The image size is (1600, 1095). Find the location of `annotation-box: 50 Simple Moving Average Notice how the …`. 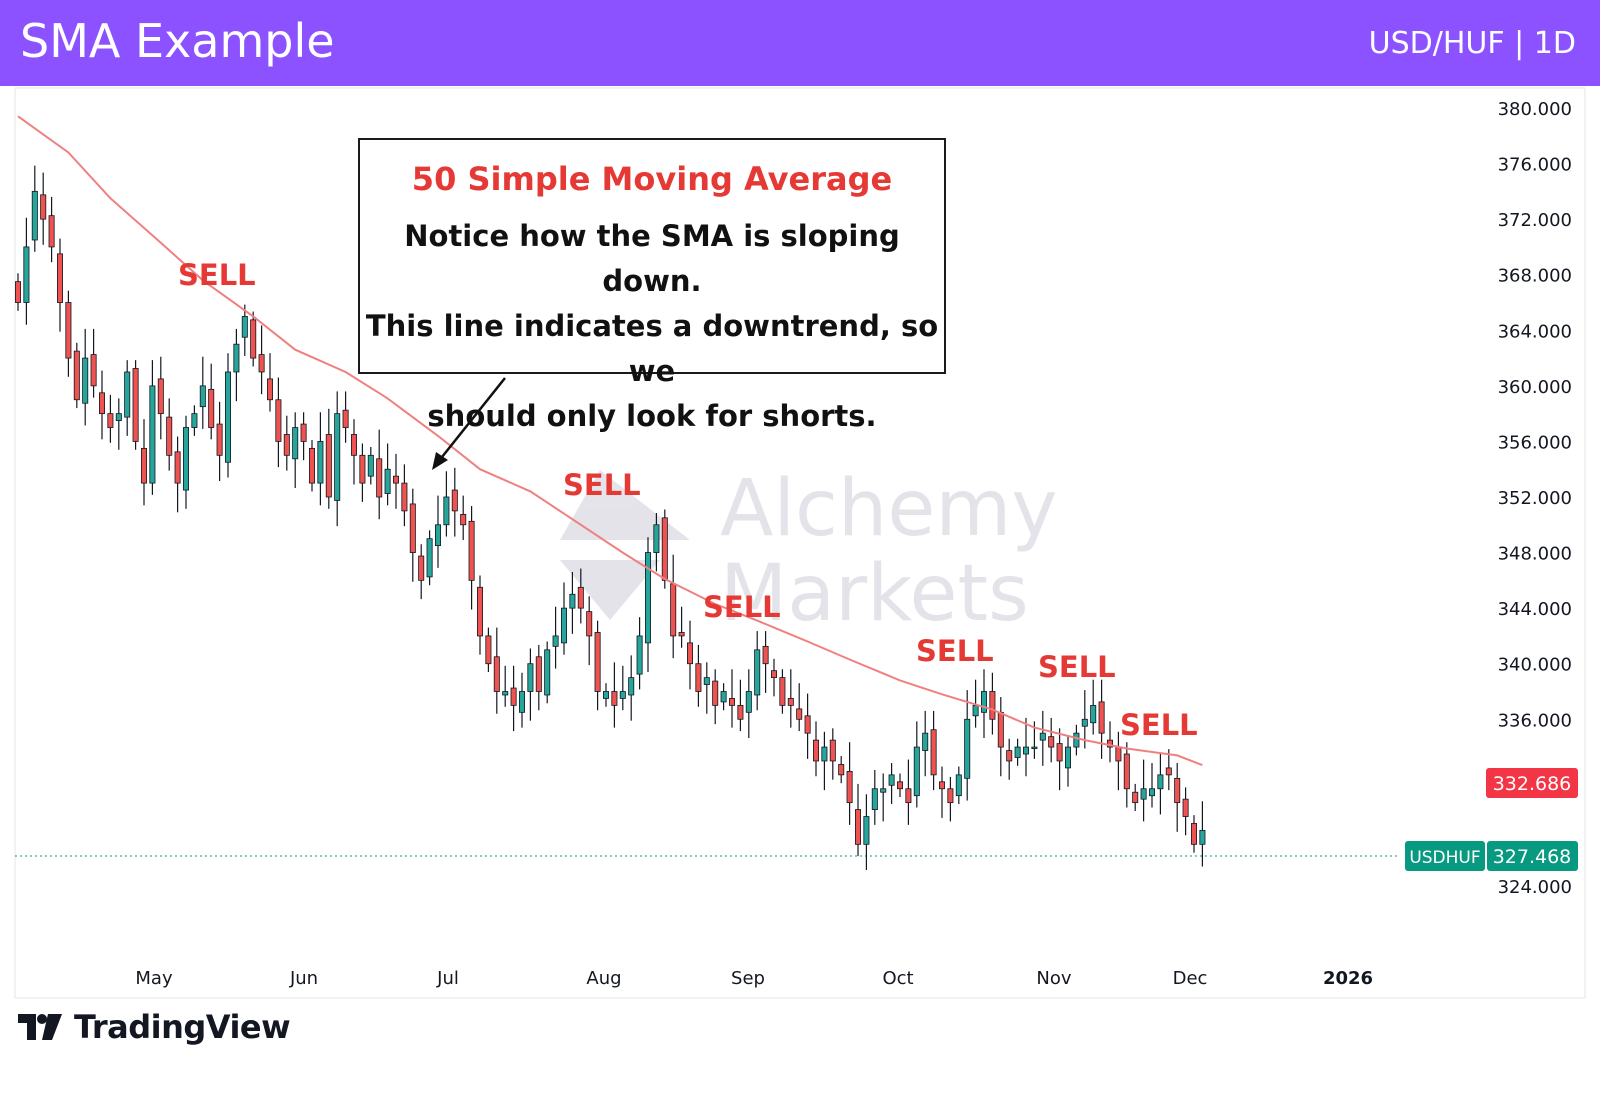

annotation-box: 50 Simple Moving Average Notice how the … is located at coordinates (652, 285).